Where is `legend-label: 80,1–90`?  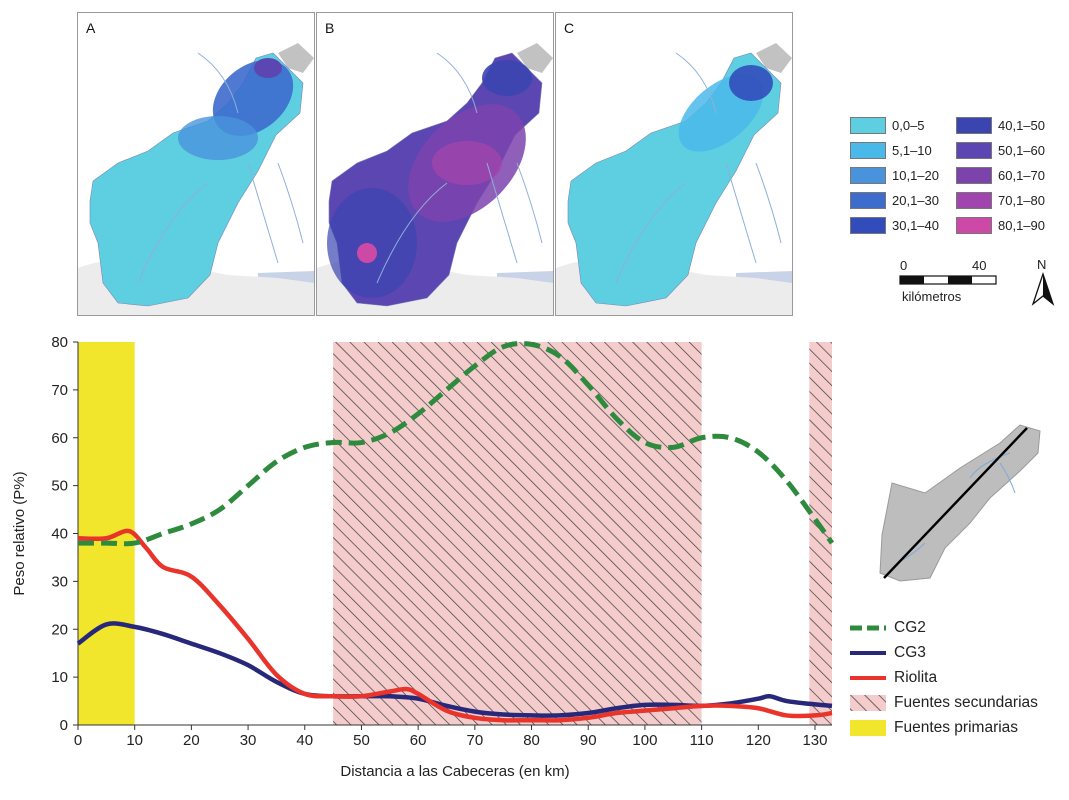 legend-label: 80,1–90 is located at coordinates (1021, 225).